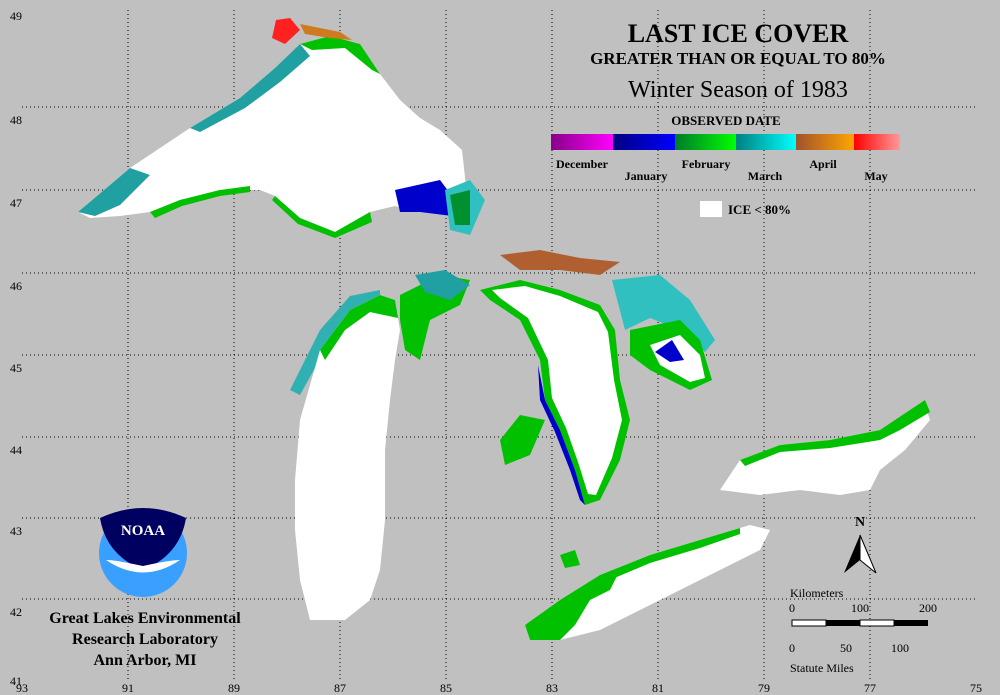 This screenshot has width=1000, height=695. What do you see at coordinates (16, 368) in the screenshot?
I see `latitude-label: 45` at bounding box center [16, 368].